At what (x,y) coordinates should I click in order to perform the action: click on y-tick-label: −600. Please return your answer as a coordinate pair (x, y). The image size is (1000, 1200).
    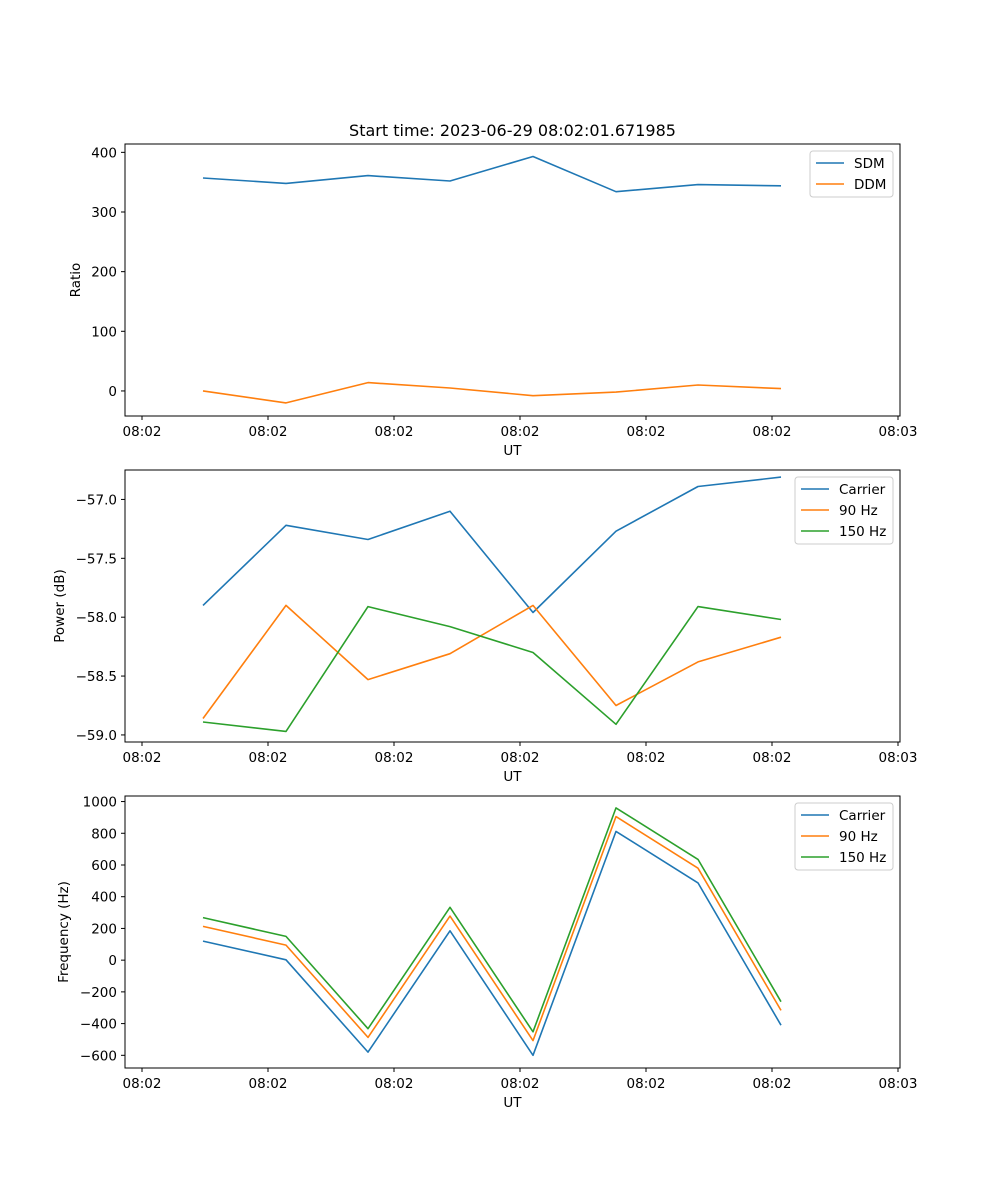
    Looking at the image, I should click on (98, 1056).